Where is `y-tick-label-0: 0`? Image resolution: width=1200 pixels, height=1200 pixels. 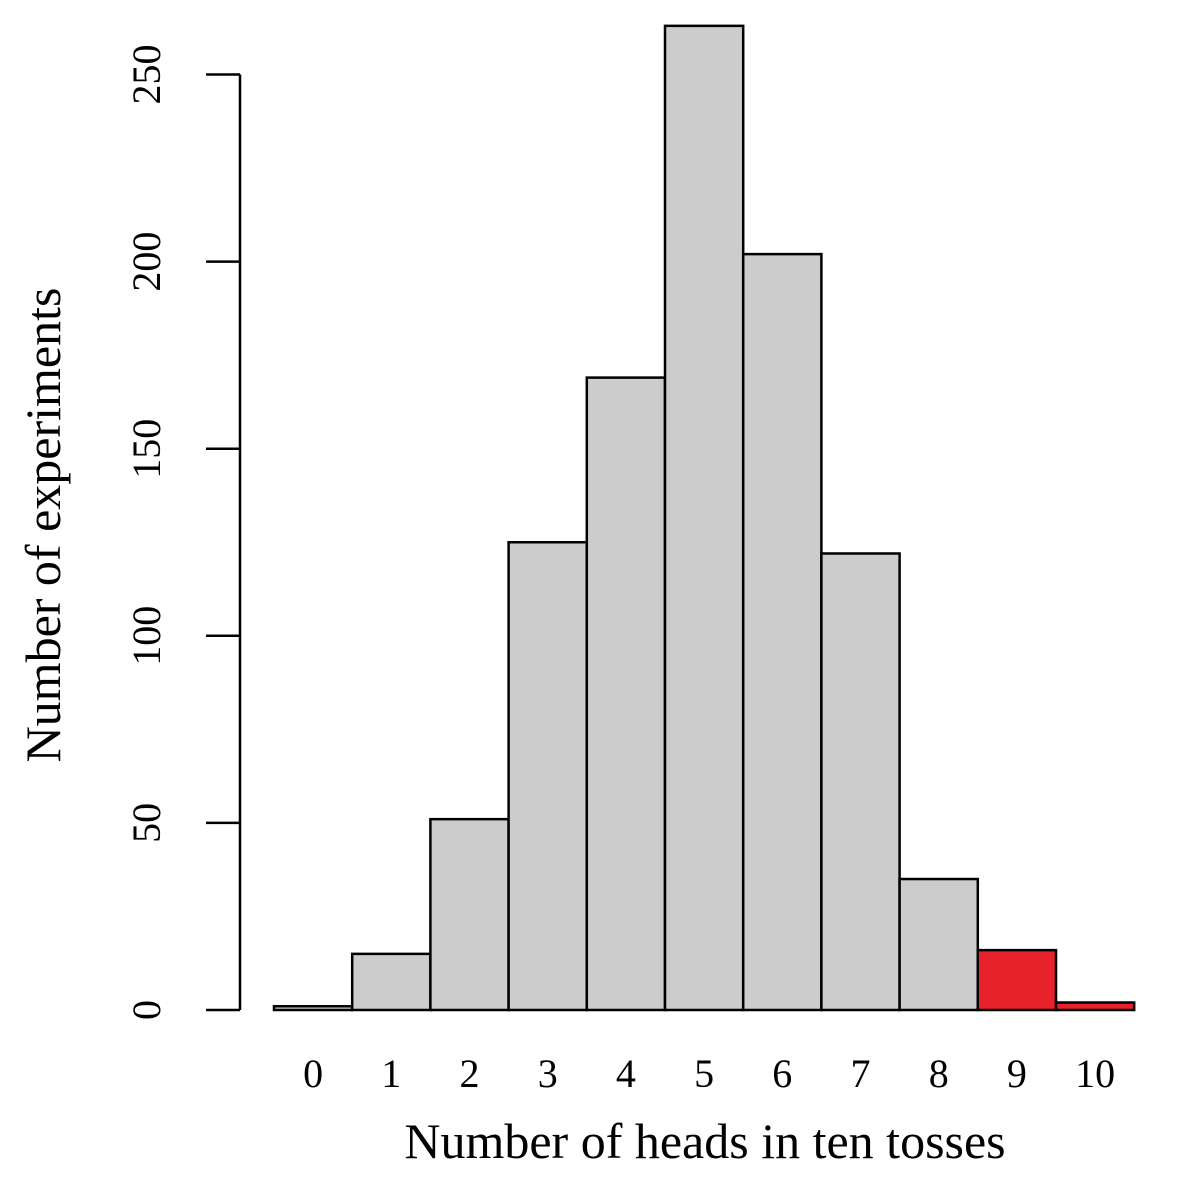
y-tick-label-0: 0 is located at coordinates (146, 1010).